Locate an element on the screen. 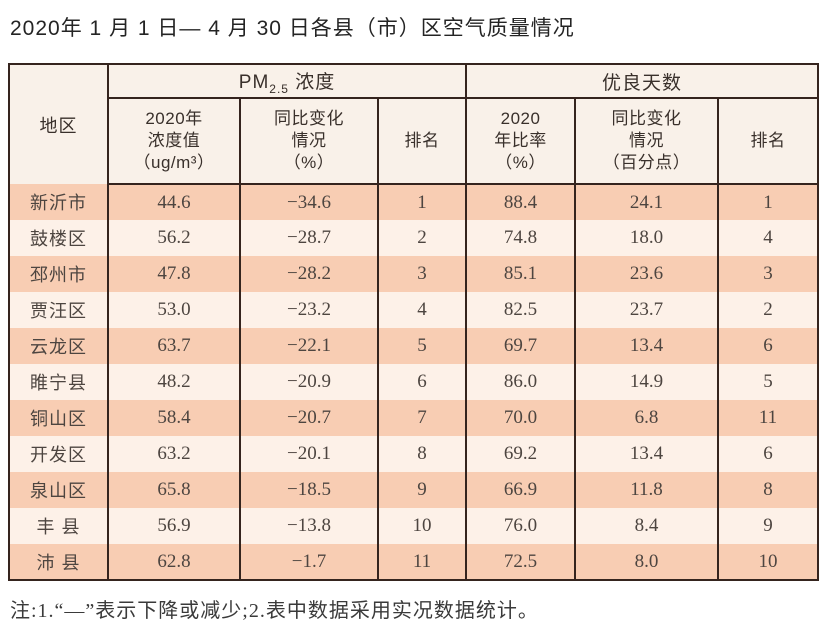  table-row: 丰 县 56.9 −13.8 10 76.0 8.4 9 is located at coordinates (414, 526).